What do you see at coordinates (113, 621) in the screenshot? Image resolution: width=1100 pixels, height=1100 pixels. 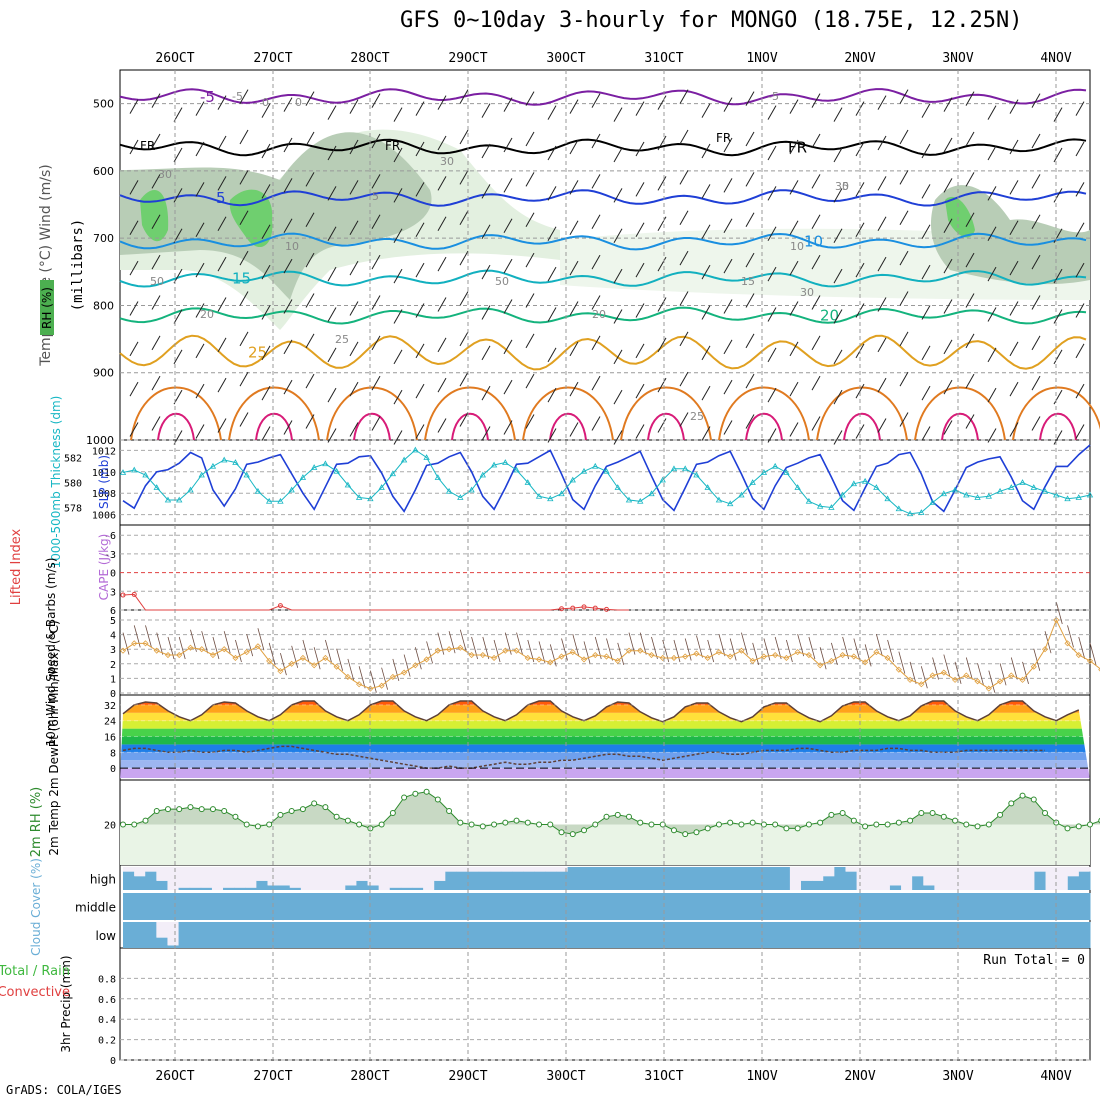 I see `wind-tick-label: 5` at bounding box center [113, 621].